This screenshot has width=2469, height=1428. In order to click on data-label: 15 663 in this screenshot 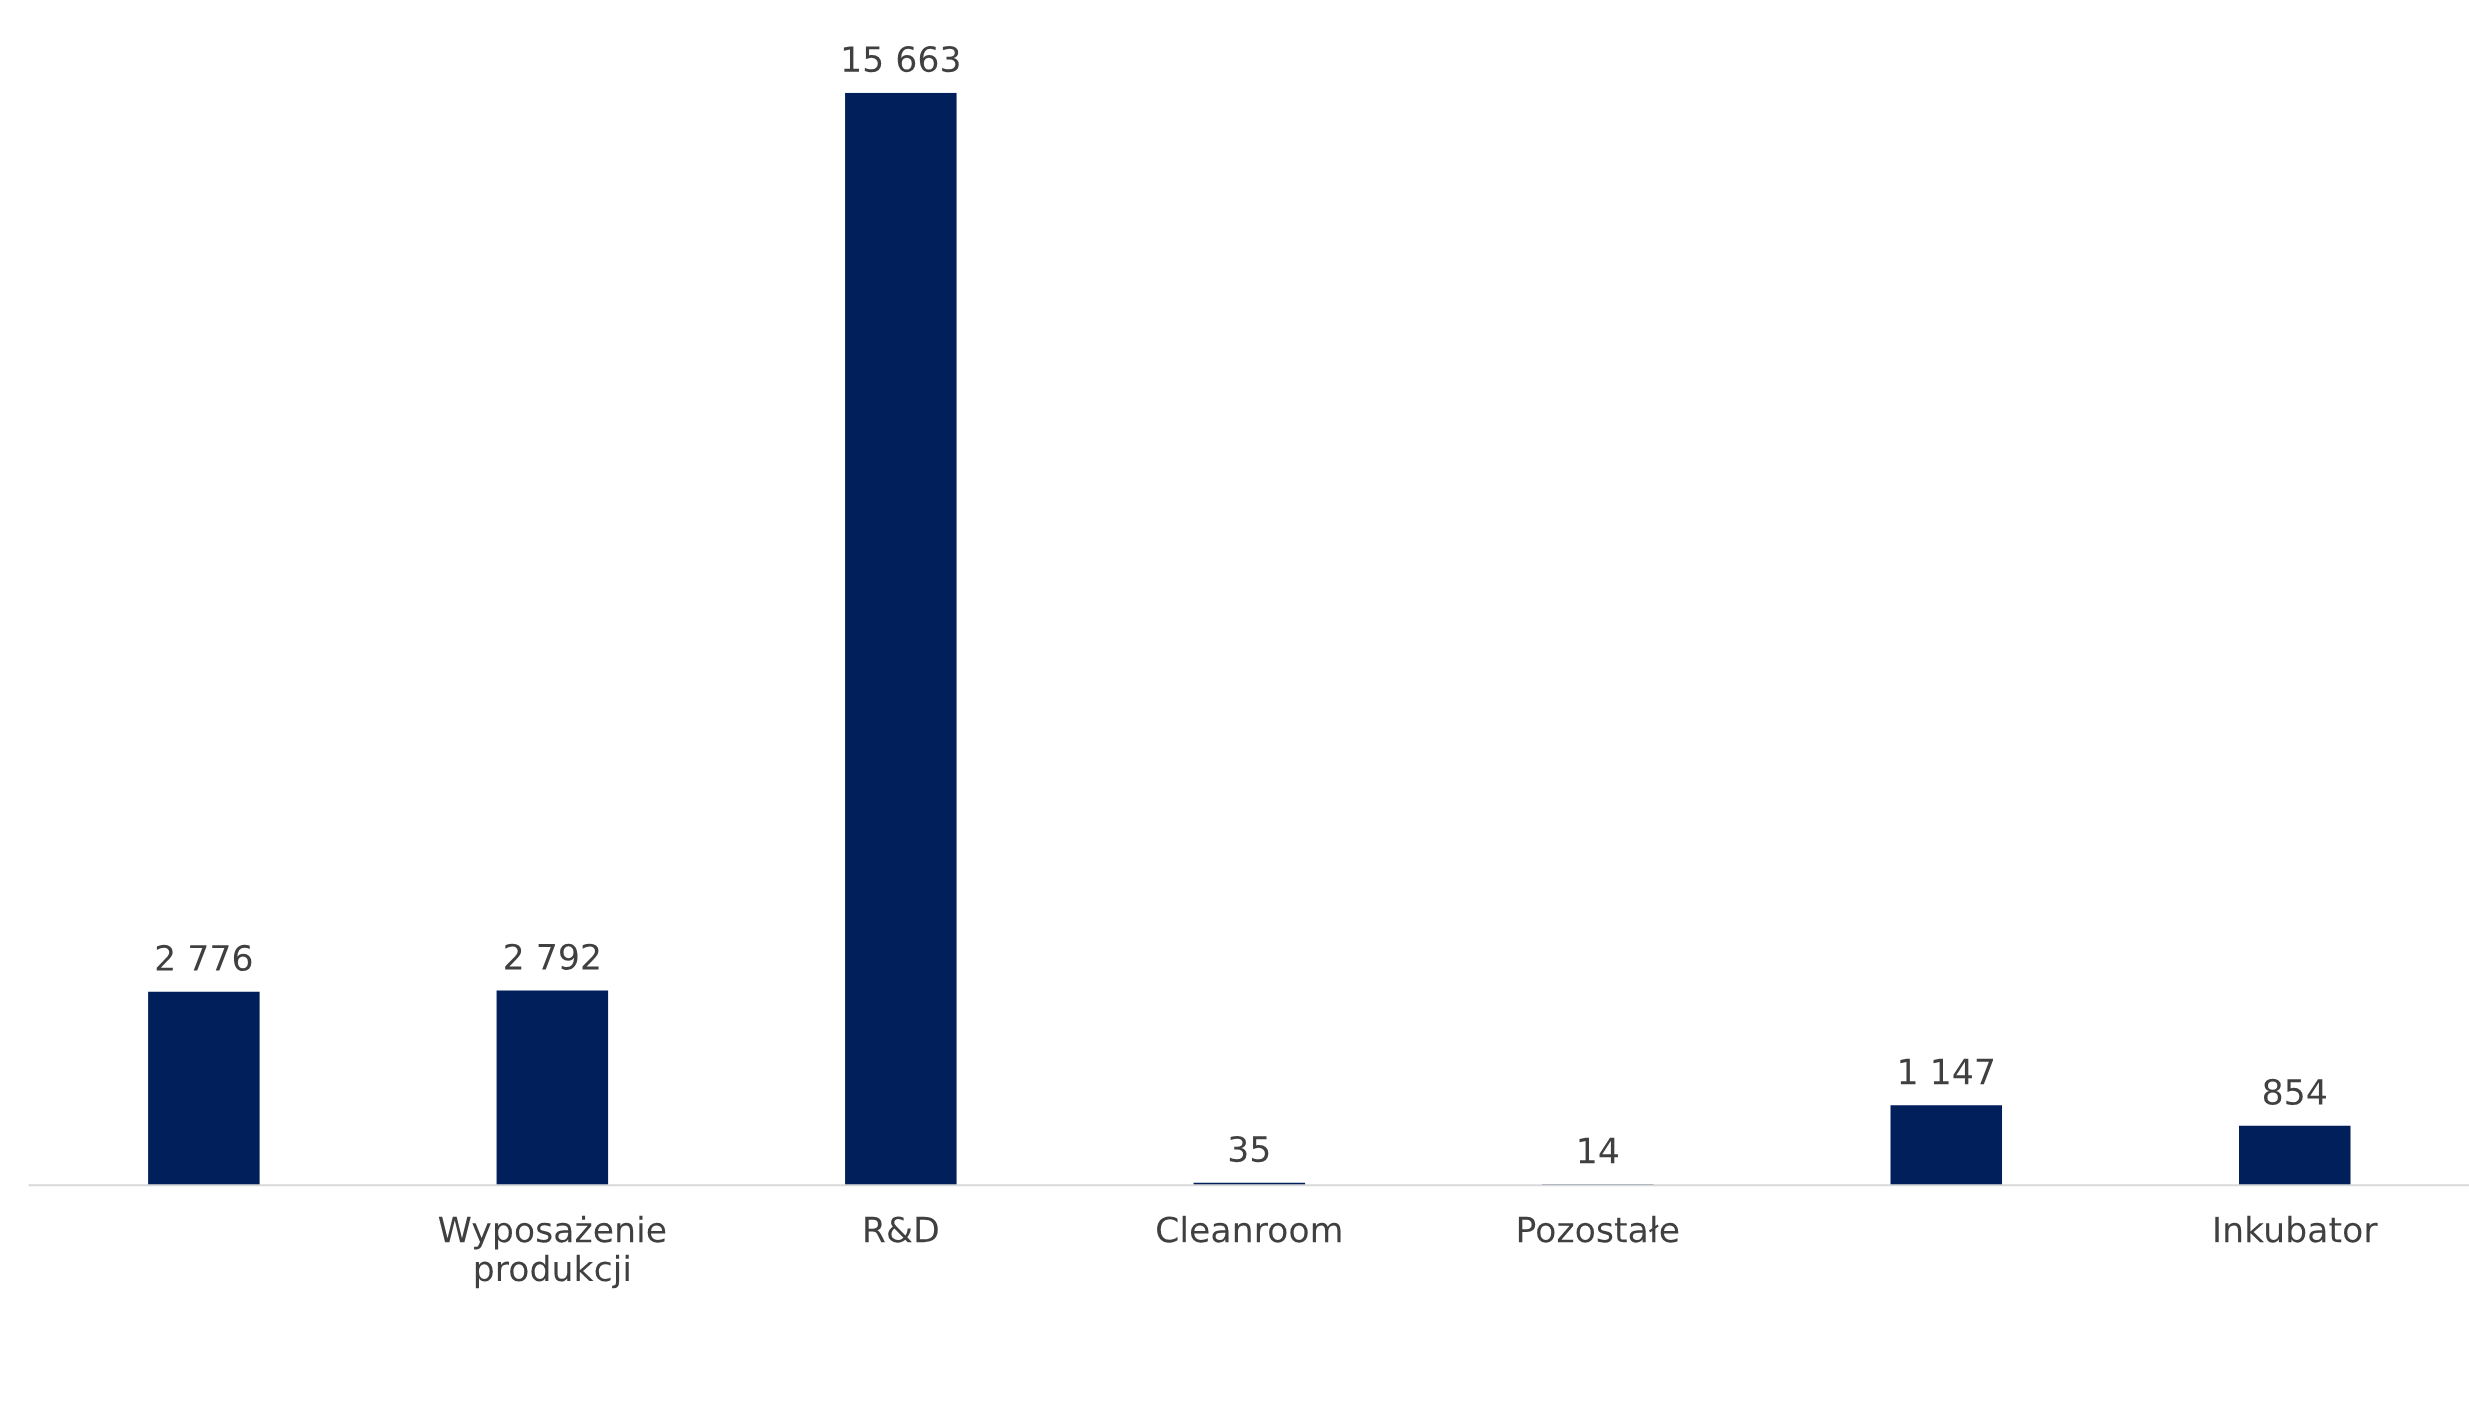, I will do `click(901, 59)`.